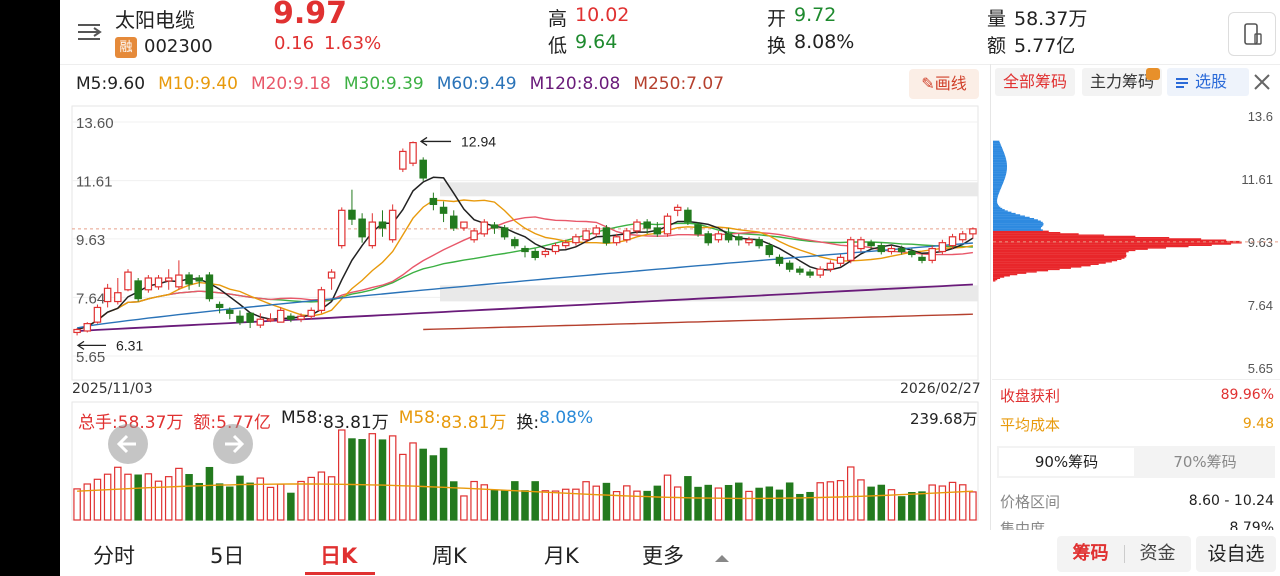 Image resolution: width=1280 pixels, height=576 pixels. Describe the element at coordinates (128, 444) in the screenshot. I see `prev-arrow-button` at that location.